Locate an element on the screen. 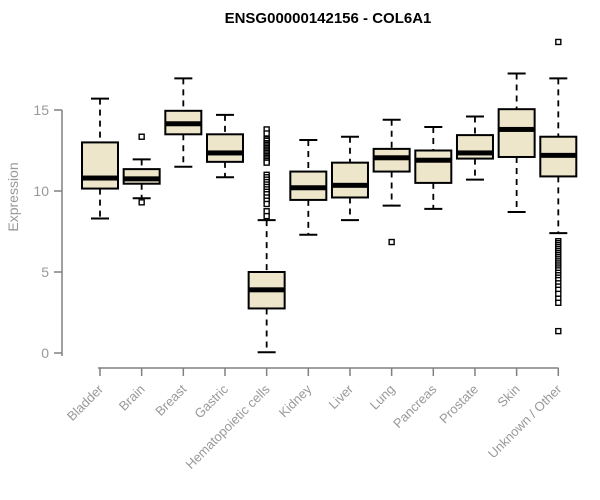  x-category-label-lung: Lung is located at coordinates (382, 397).